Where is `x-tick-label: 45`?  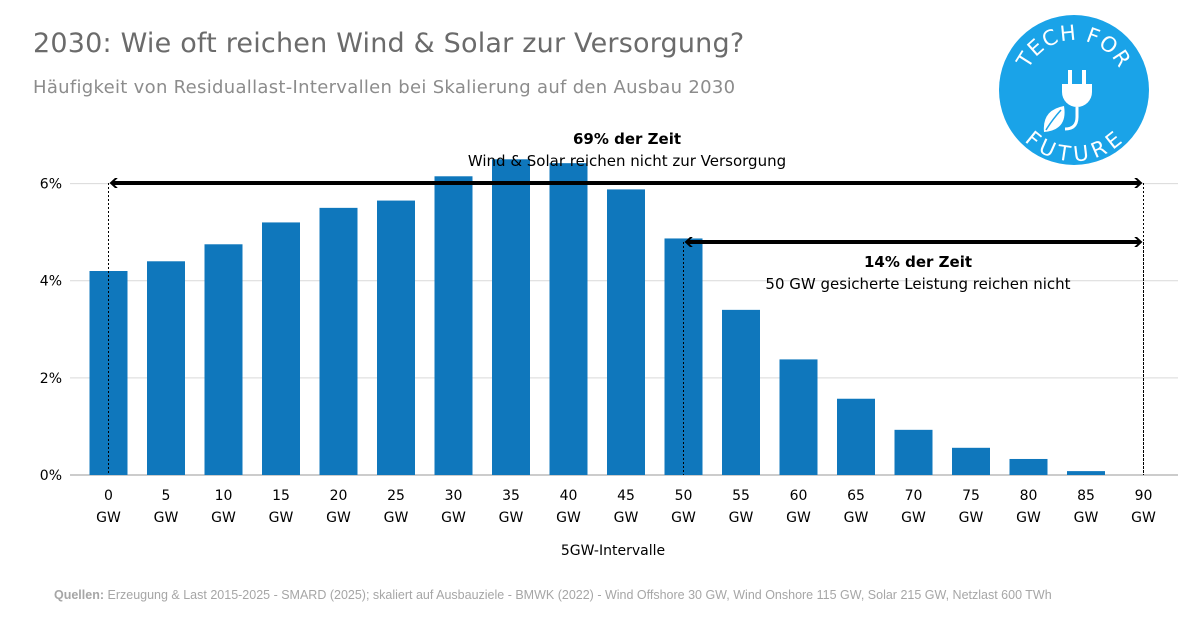
x-tick-label: 45 is located at coordinates (626, 496).